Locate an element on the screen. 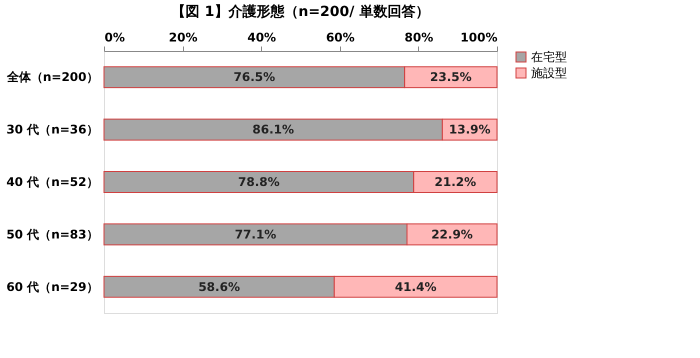  y-tick-label: 全体（n=200） is located at coordinates (52, 77).